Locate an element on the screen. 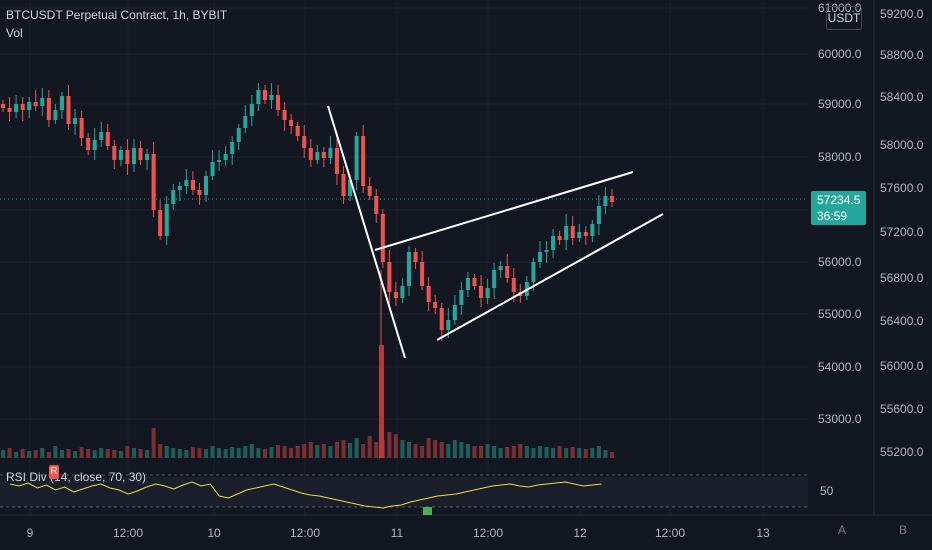 The height and width of the screenshot is (550, 932). log-scale-button: B is located at coordinates (903, 530).